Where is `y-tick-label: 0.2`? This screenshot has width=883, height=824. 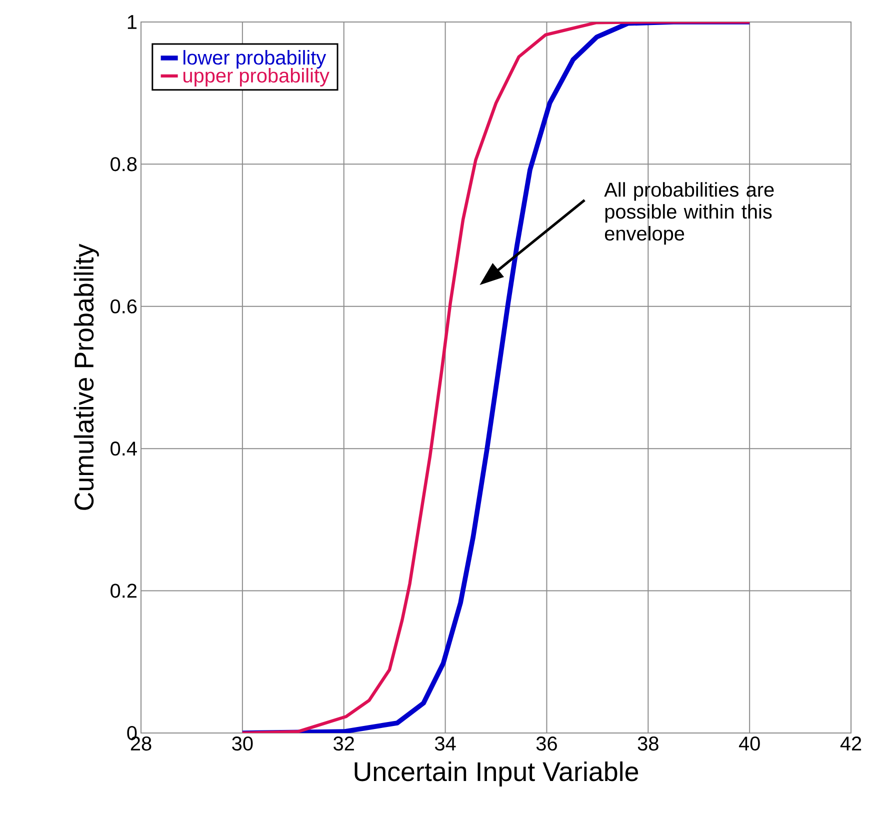
y-tick-label: 0.2 is located at coordinates (123, 591).